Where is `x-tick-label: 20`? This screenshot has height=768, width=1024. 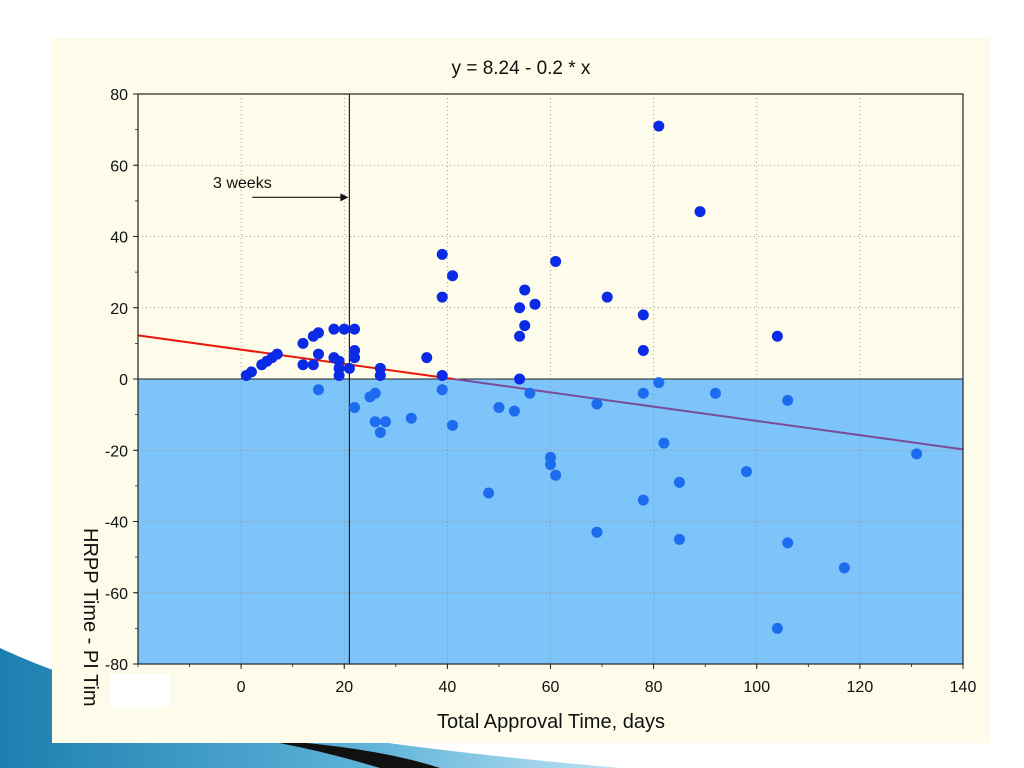
x-tick-label: 20 is located at coordinates (344, 687).